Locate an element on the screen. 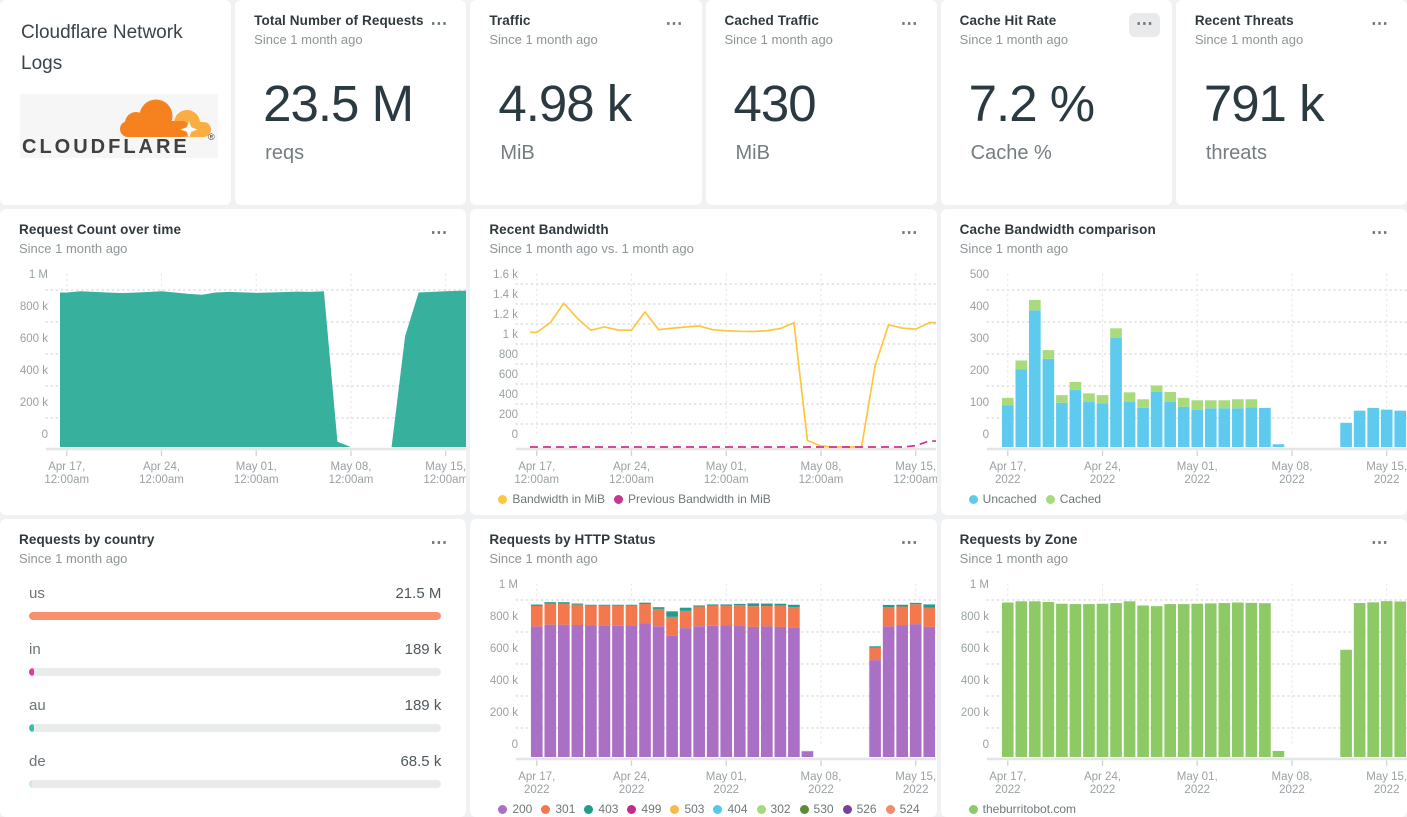 The height and width of the screenshot is (817, 1407). legend-item: 200 is located at coordinates (515, 809).